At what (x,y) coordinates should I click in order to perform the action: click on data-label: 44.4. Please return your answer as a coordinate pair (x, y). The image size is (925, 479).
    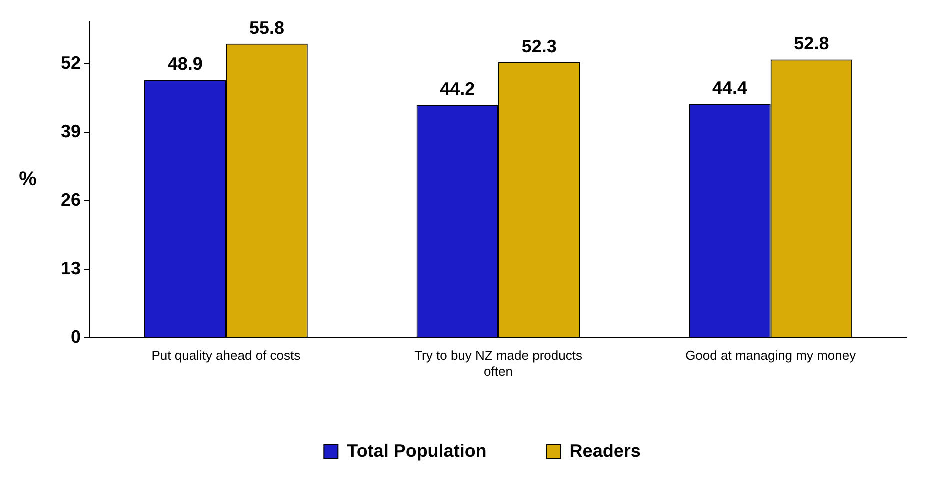
    Looking at the image, I should click on (730, 88).